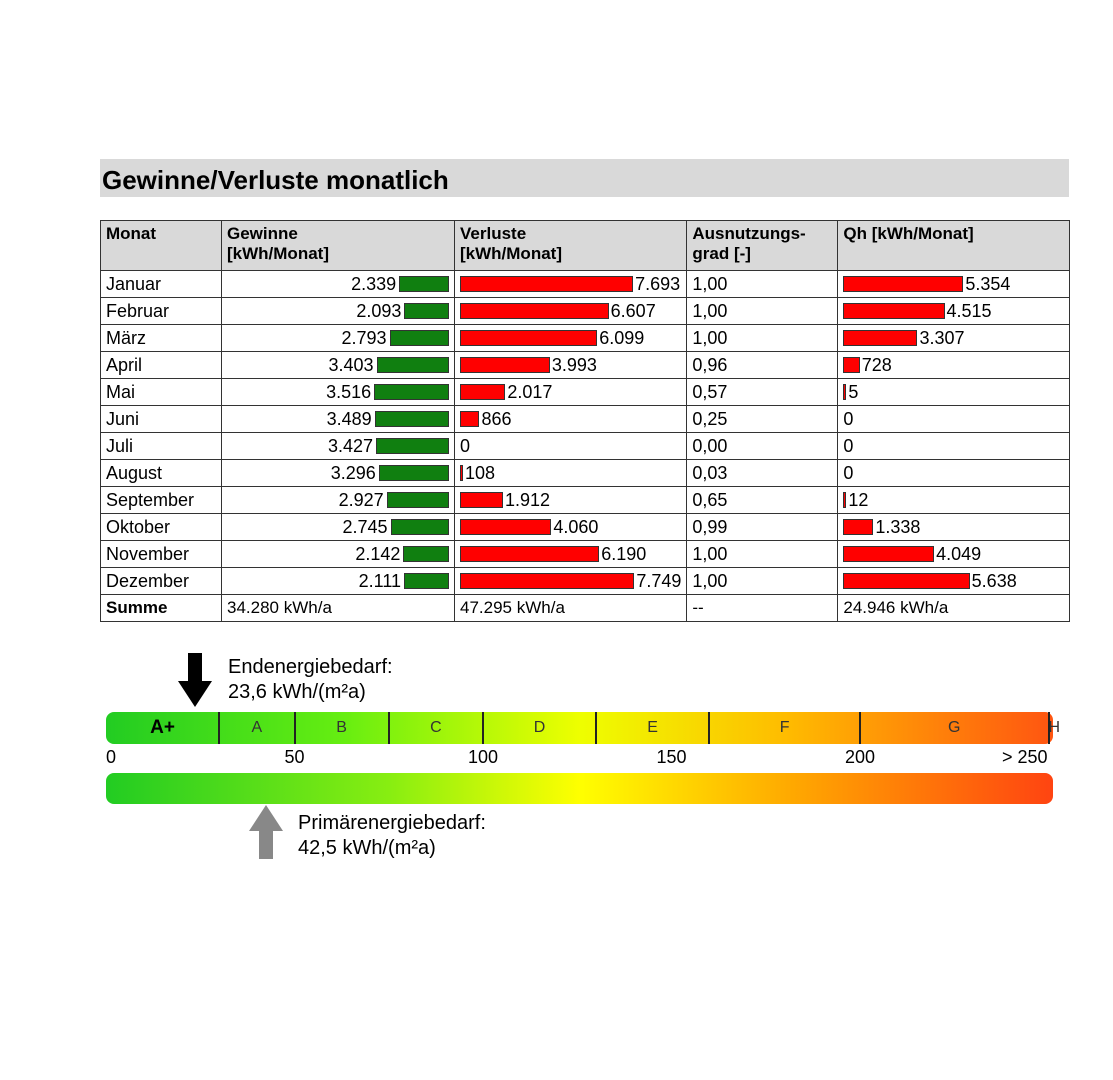 The height and width of the screenshot is (1080, 1113). I want to click on monat-cell: Juni, so click(161, 419).